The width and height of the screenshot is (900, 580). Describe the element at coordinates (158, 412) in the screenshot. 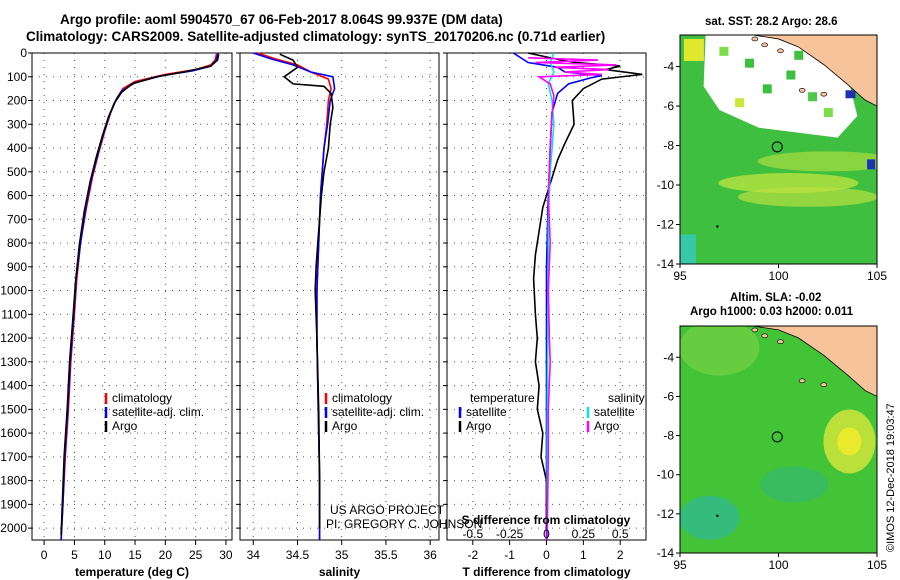

I see `temperature-legend-label: satellite-adj. clim.` at that location.